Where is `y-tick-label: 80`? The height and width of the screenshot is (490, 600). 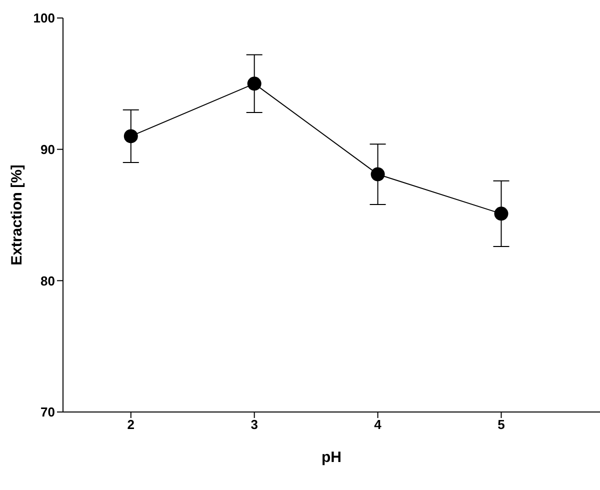 y-tick-label: 80 is located at coordinates (47, 280).